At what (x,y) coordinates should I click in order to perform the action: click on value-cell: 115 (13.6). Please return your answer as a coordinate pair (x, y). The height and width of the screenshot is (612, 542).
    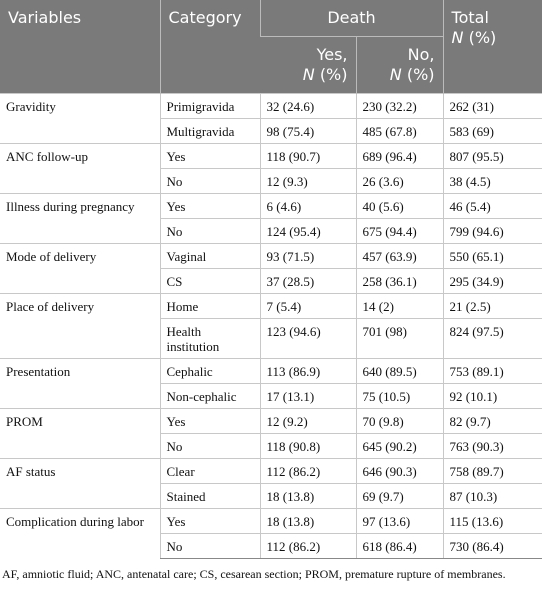
    Looking at the image, I should click on (492, 521).